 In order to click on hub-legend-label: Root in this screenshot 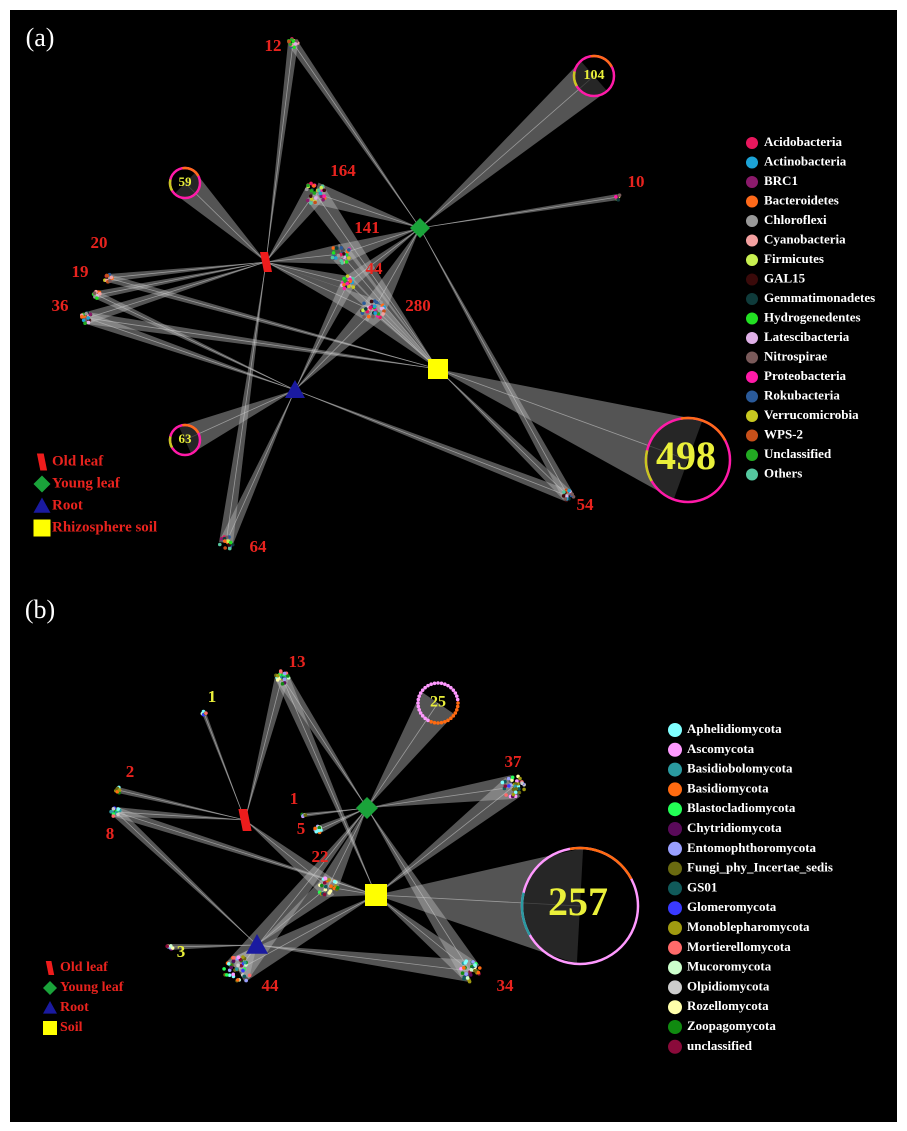, I will do `click(74, 1007)`.